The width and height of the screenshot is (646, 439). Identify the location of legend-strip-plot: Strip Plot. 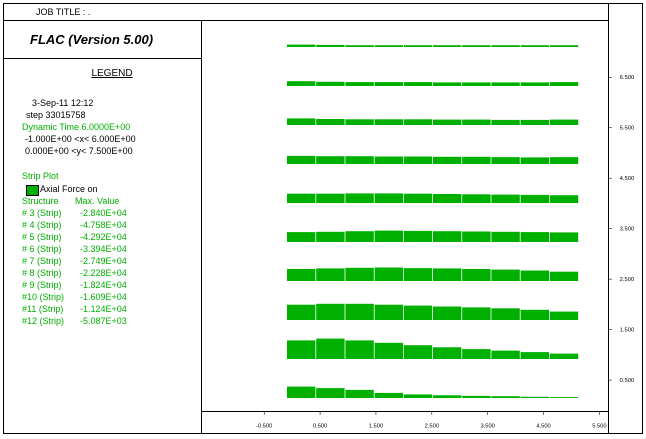
(40, 176).